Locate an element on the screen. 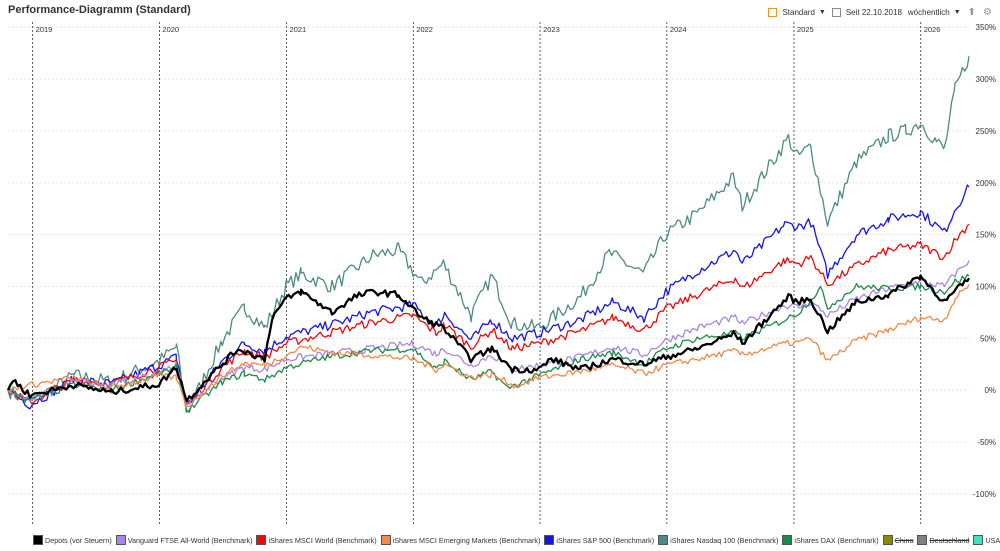 The image size is (1000, 551). legend-item: iShares MSCI World (Benchmark) is located at coordinates (316, 540).